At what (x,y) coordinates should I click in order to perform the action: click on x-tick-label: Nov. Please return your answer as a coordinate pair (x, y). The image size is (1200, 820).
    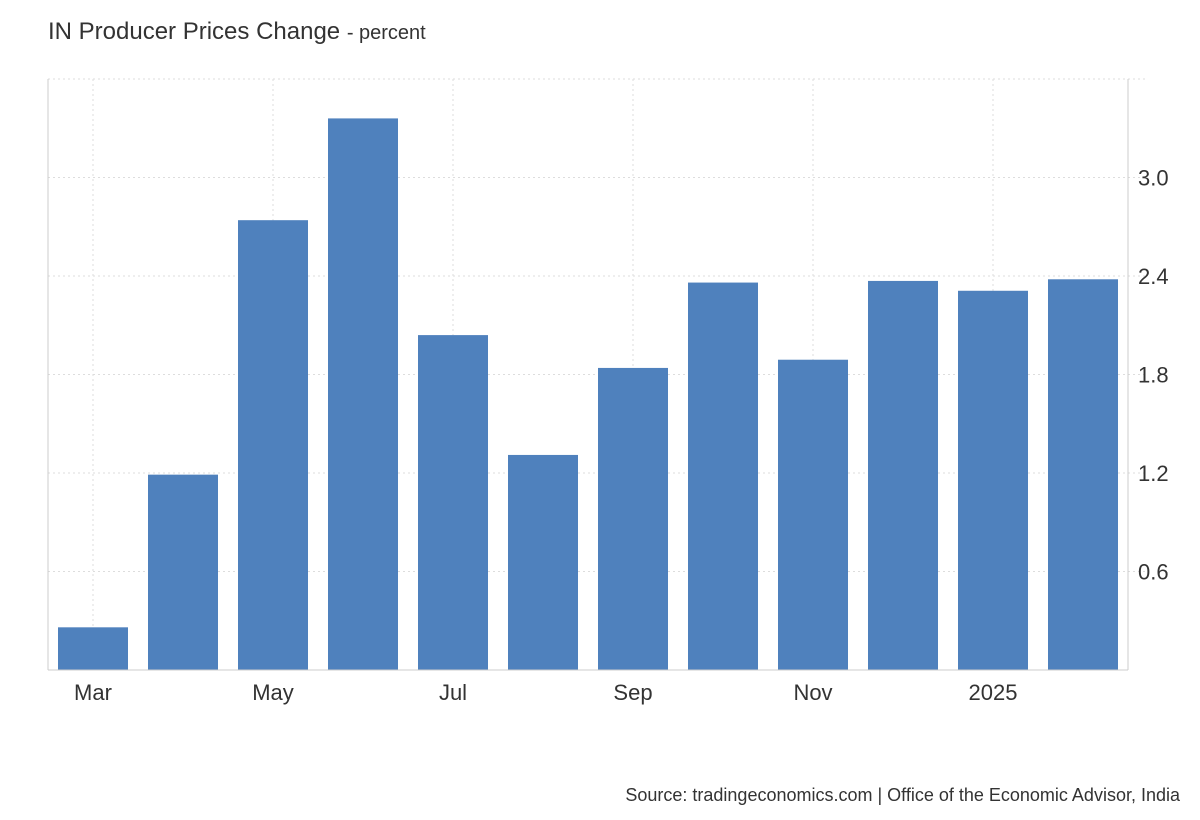
    Looking at the image, I should click on (812, 692).